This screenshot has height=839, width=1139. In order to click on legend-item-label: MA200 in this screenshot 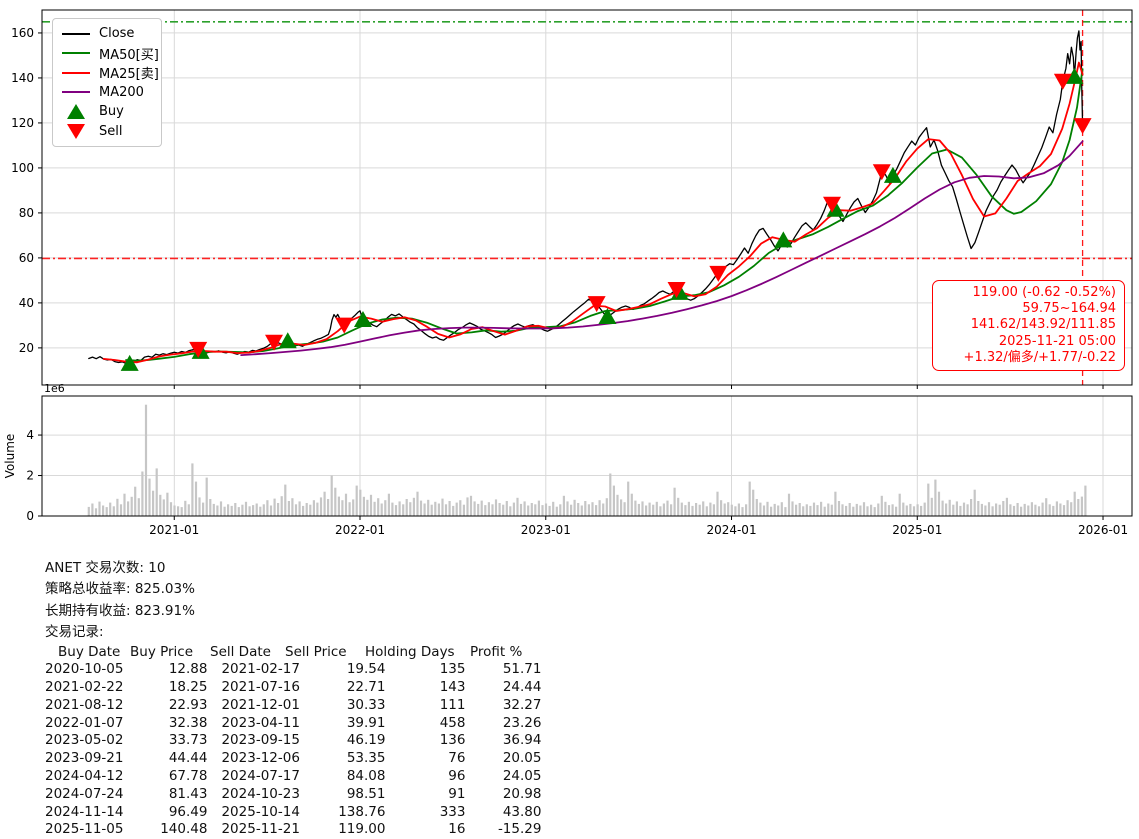, I will do `click(121, 92)`.